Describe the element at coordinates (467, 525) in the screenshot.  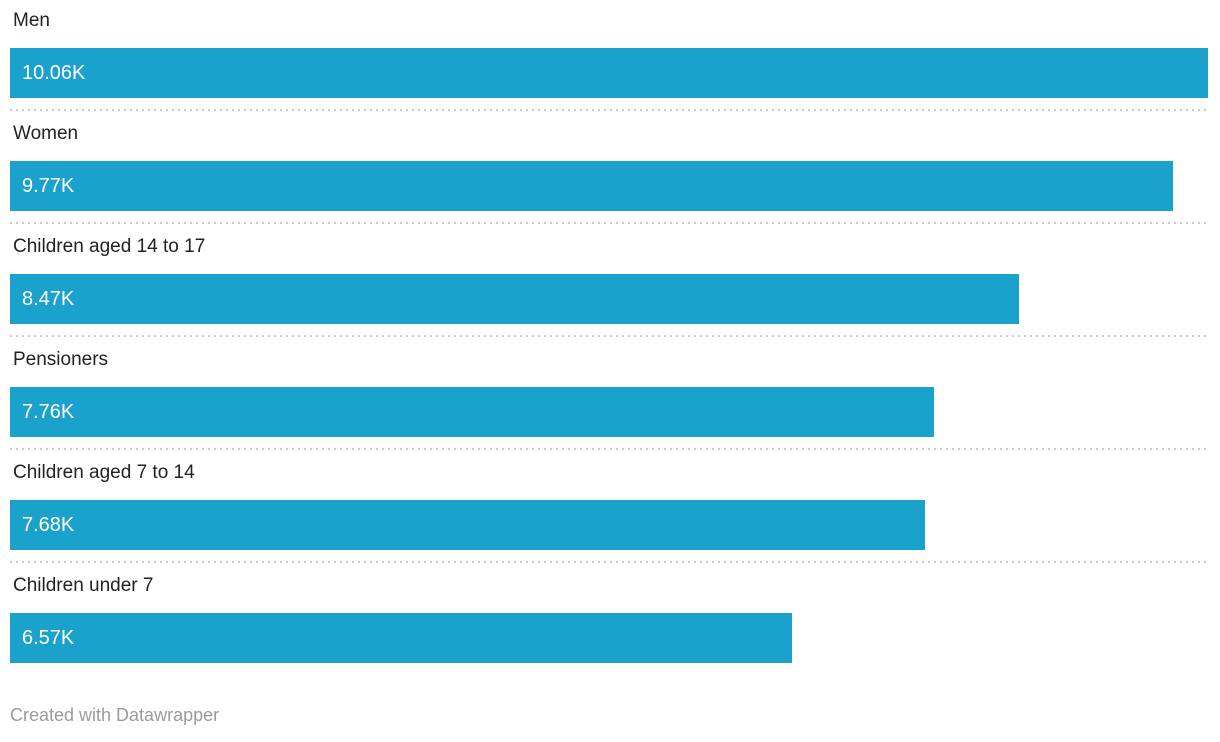
I see `bar: 7.68K` at that location.